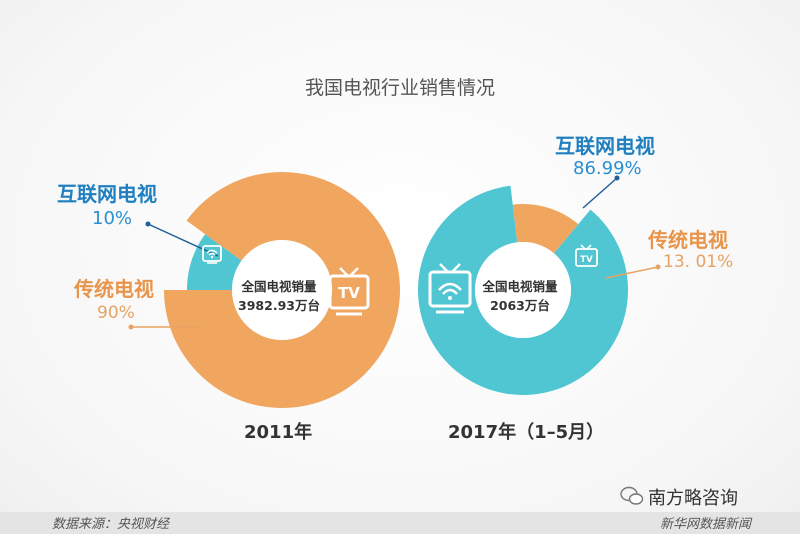  Describe the element at coordinates (698, 262) in the screenshot. I see `value-traditional-tv-2017: 13. 01%` at that location.